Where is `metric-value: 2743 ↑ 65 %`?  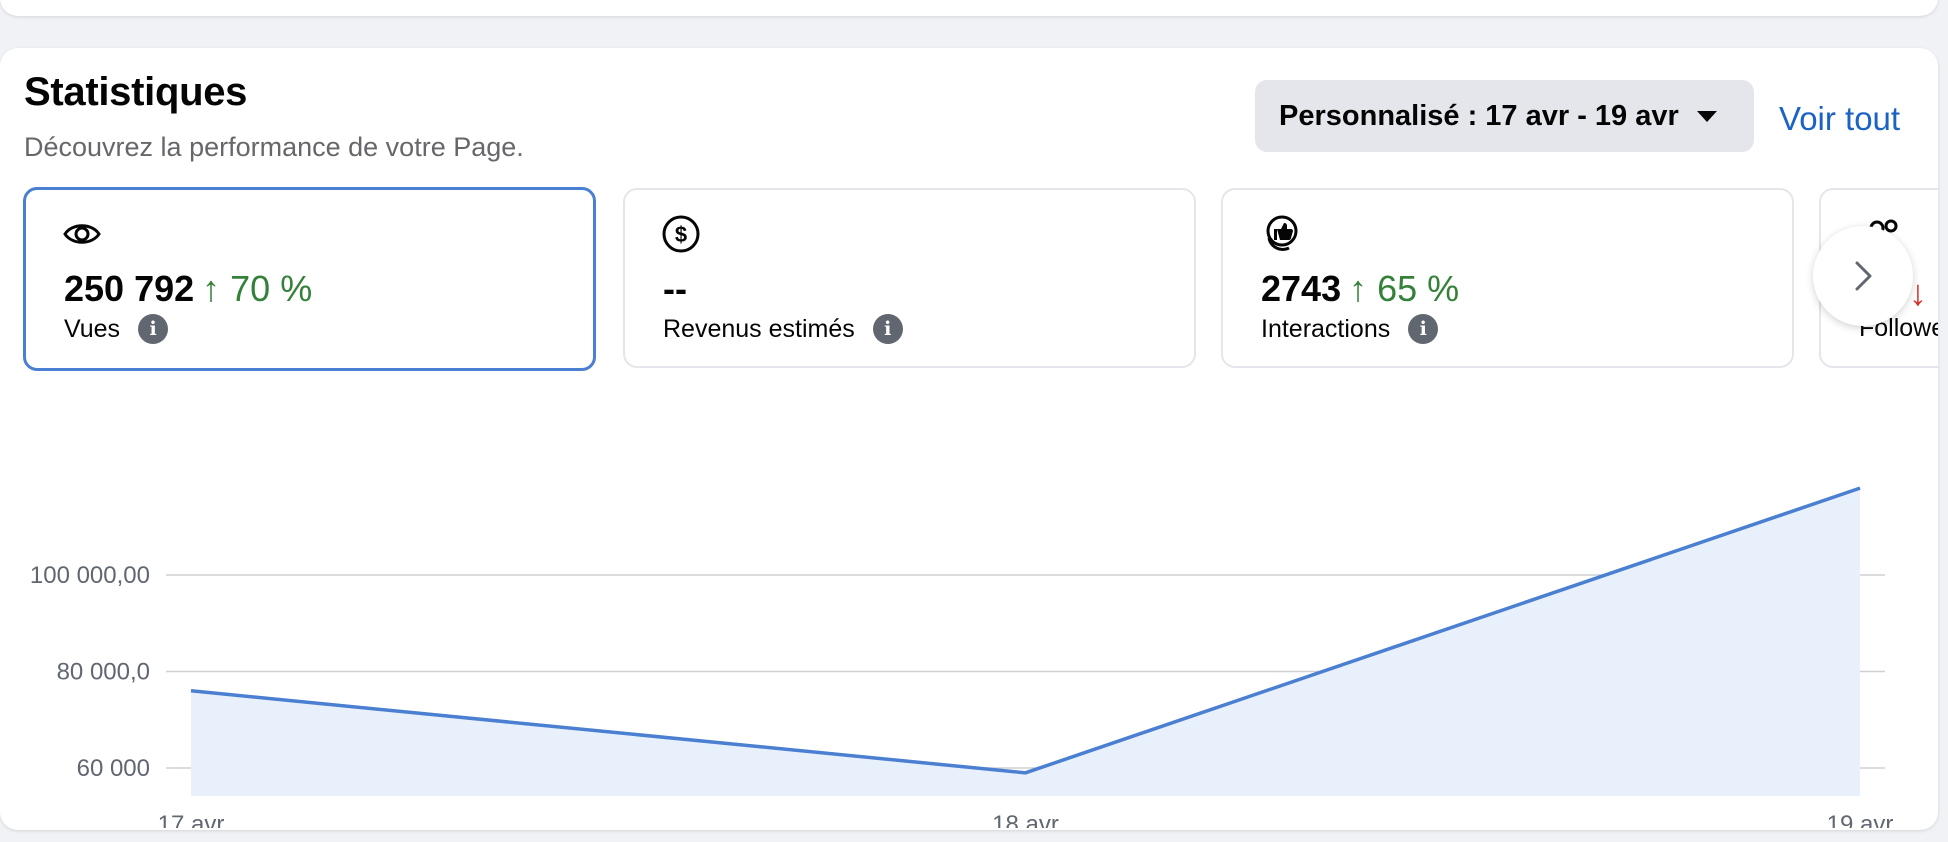
metric-value: 2743 ↑ 65 % is located at coordinates (1360, 288).